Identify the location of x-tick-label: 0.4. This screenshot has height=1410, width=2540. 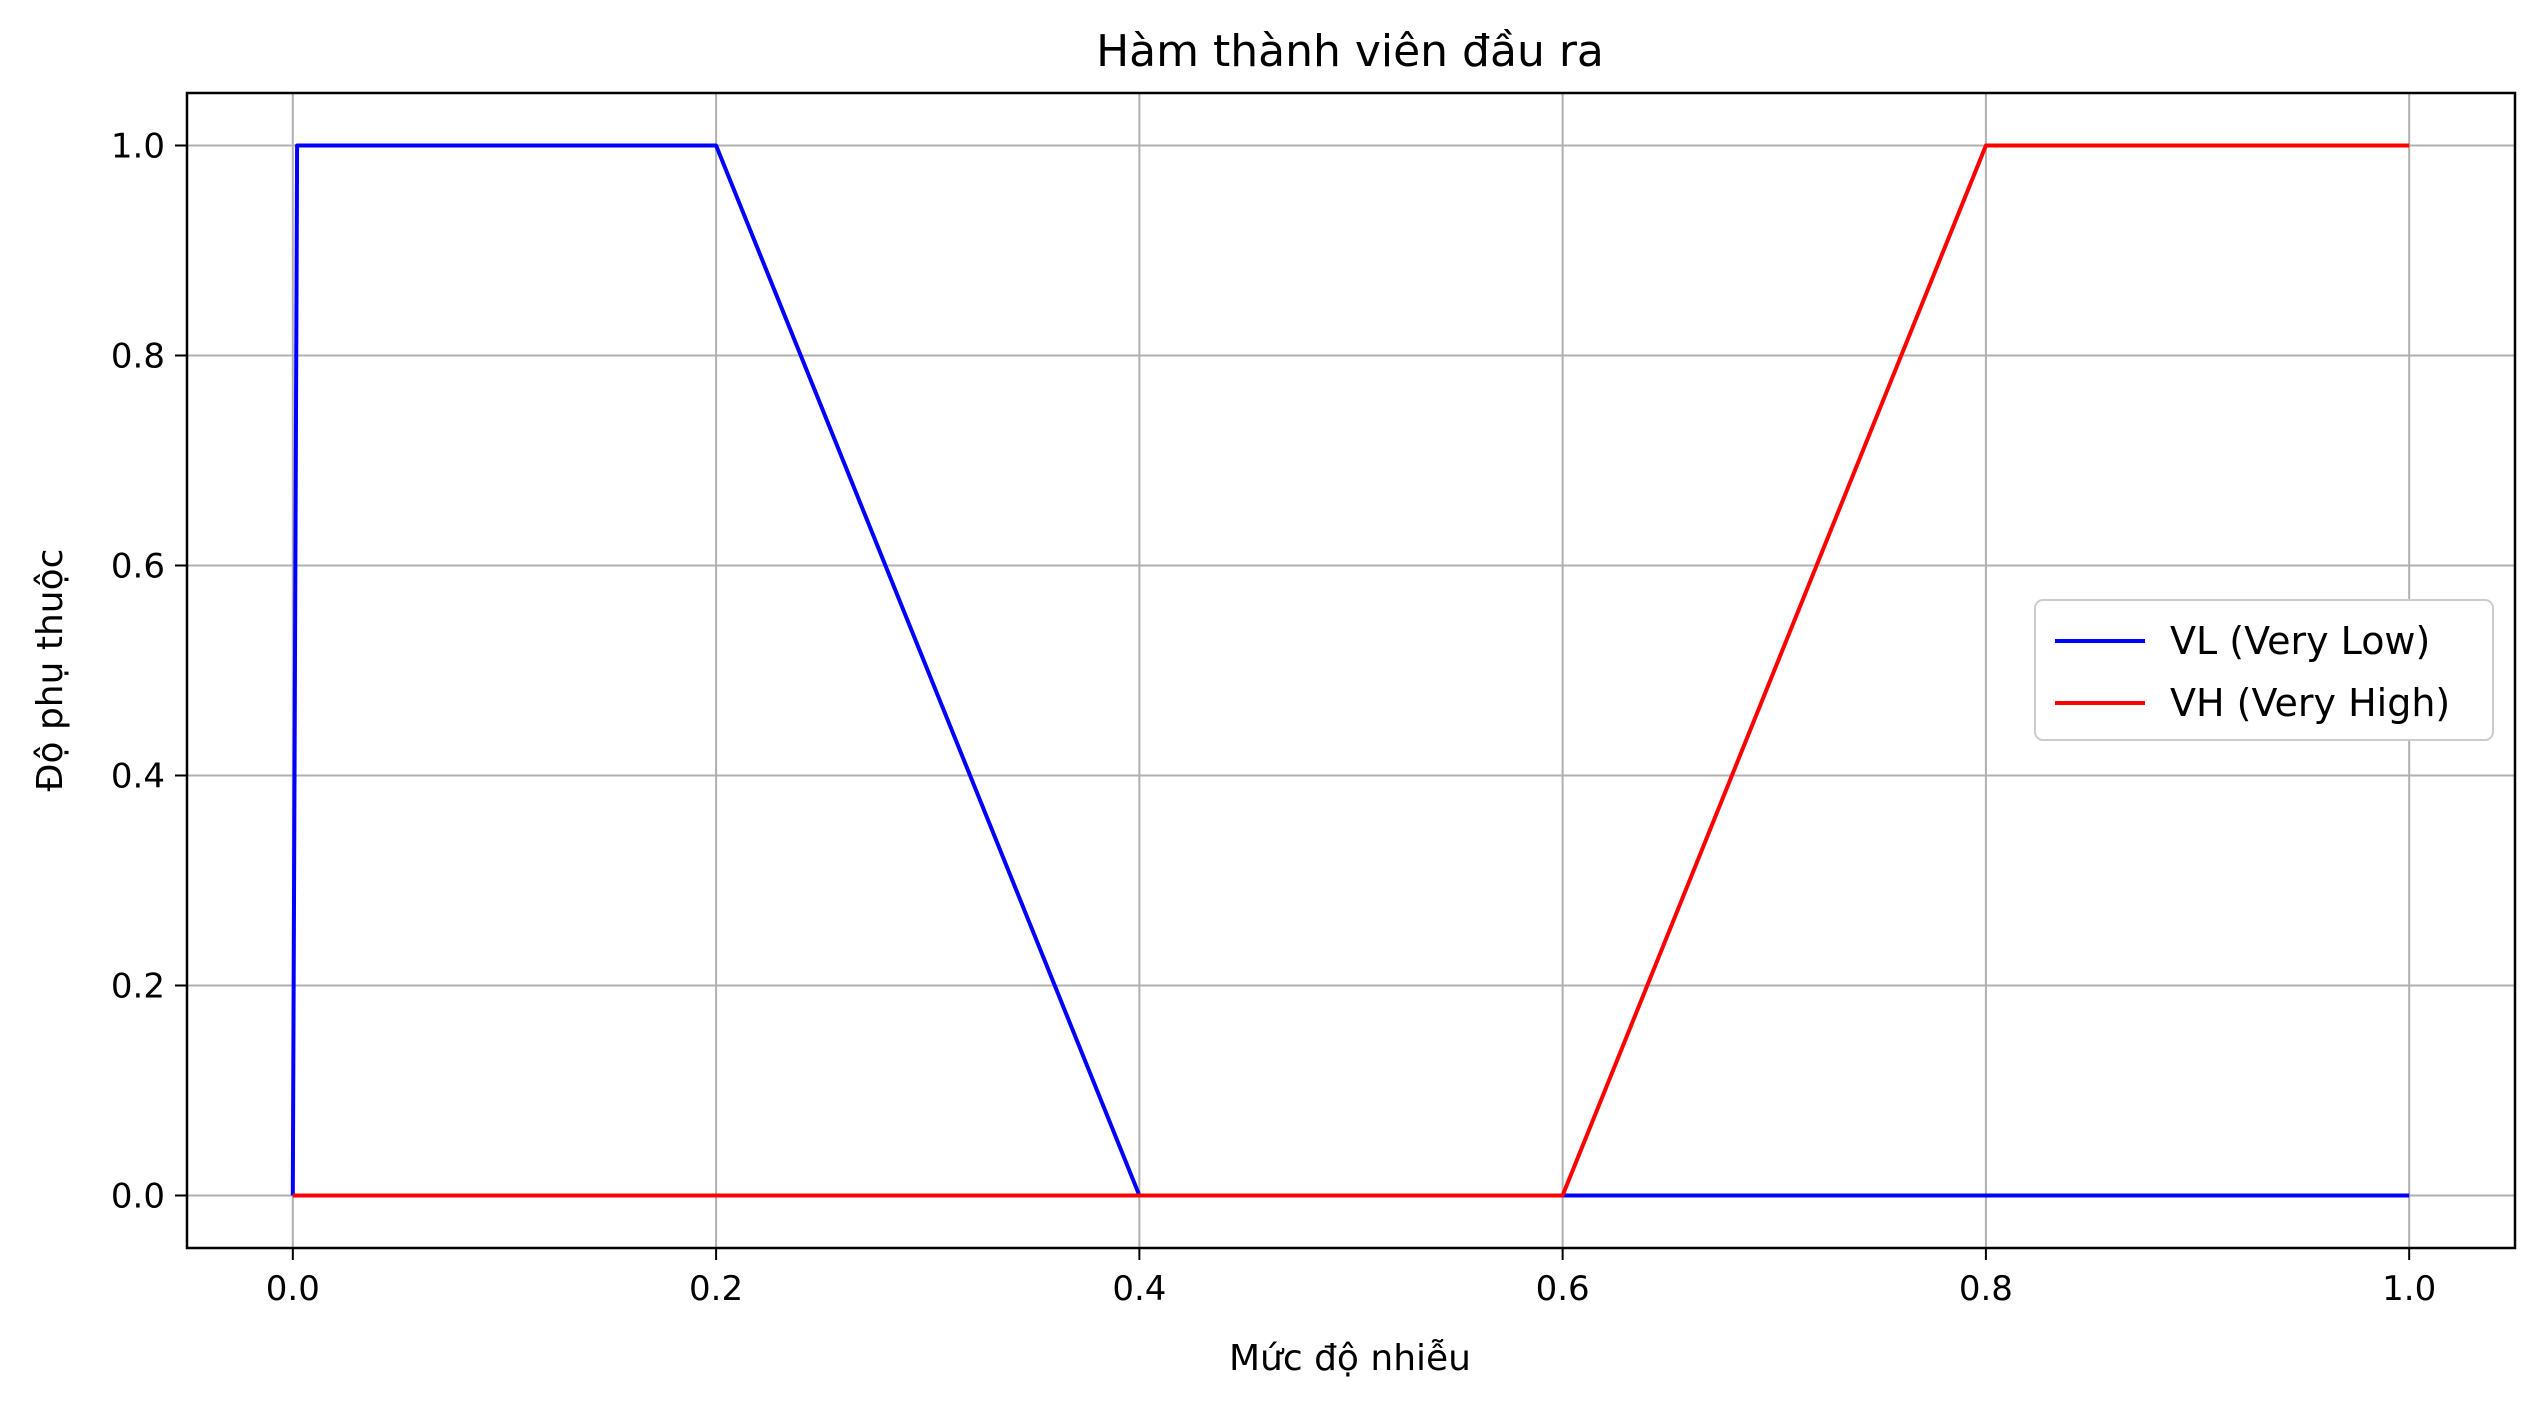
(1139, 1289).